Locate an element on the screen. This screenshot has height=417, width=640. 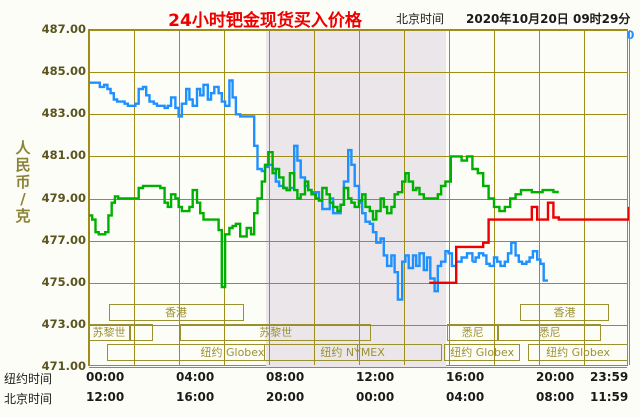
x-axis-name: 北京时间 is located at coordinates (28, 399).